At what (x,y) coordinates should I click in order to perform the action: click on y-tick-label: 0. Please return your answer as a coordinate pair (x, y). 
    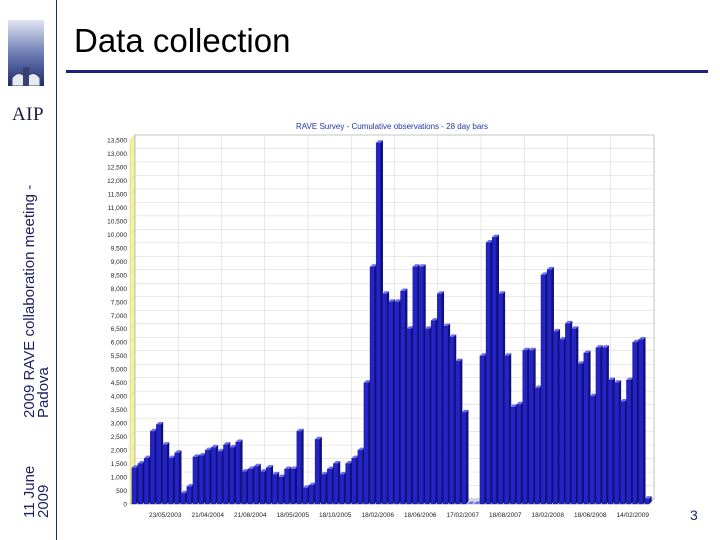
    Looking at the image, I should click on (125, 505).